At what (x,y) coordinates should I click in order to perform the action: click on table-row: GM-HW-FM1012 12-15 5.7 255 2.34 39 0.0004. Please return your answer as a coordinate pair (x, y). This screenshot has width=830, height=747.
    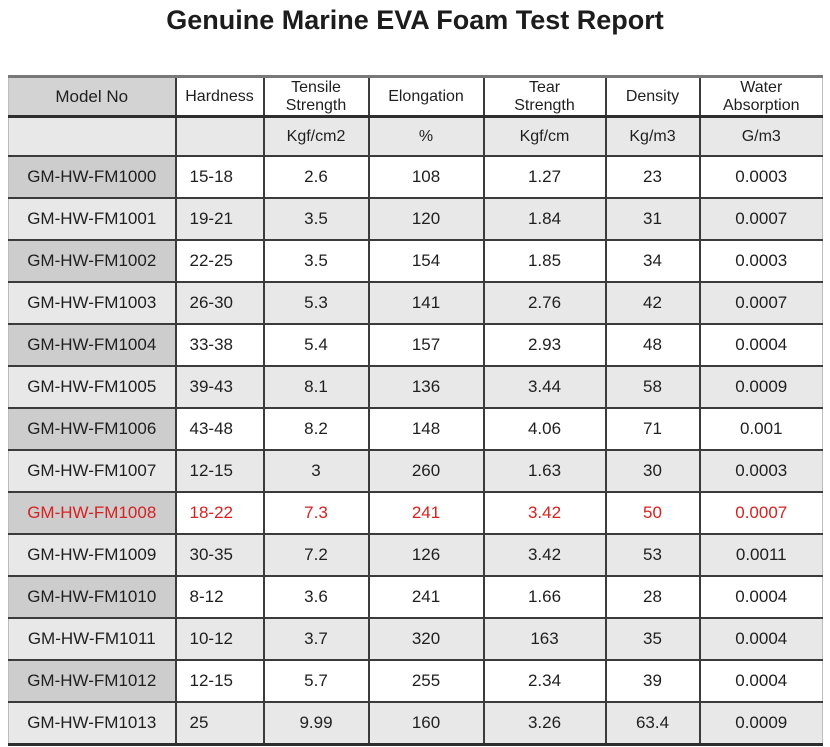
    Looking at the image, I should click on (415, 681).